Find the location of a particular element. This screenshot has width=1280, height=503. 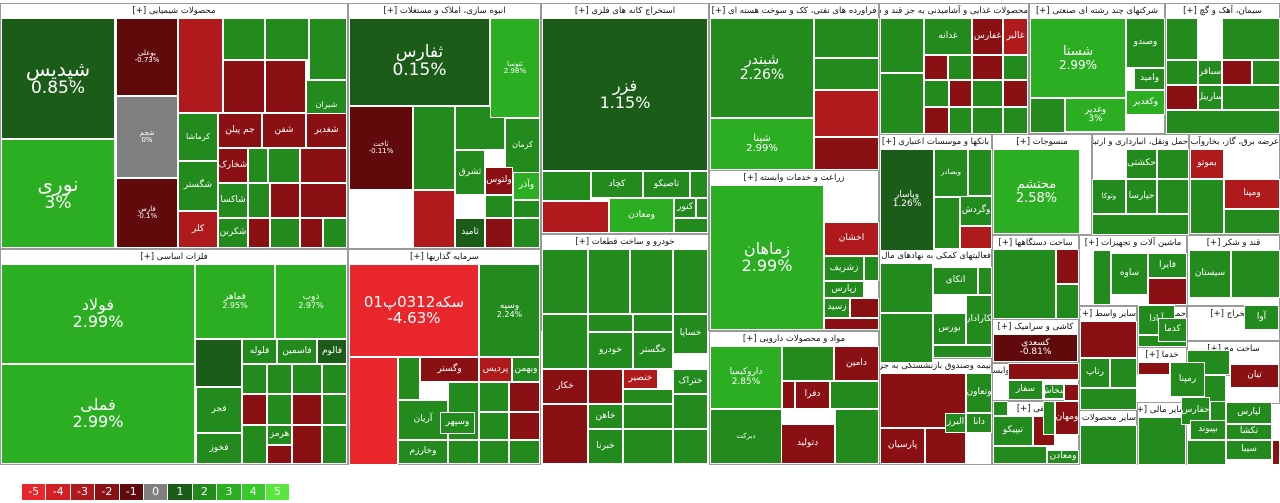

sector-title: مواد و محصولات دارویی [+] is located at coordinates (794, 339).